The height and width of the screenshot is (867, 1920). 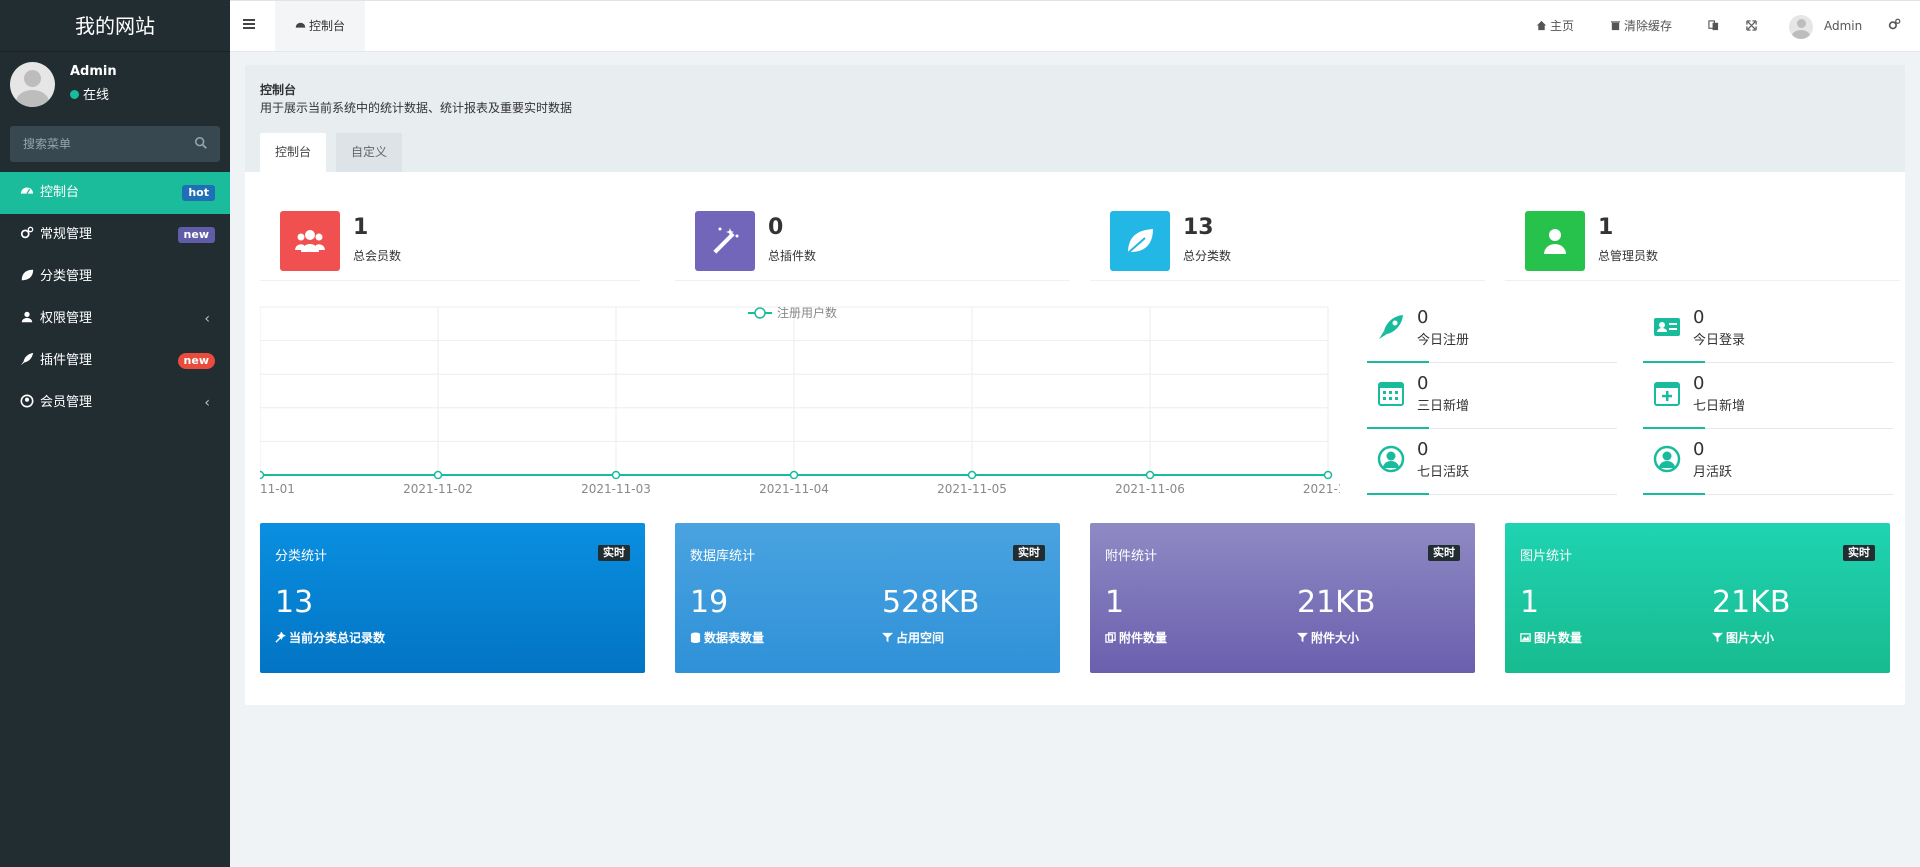 What do you see at coordinates (695, 637) in the screenshot?
I see `card-icon` at bounding box center [695, 637].